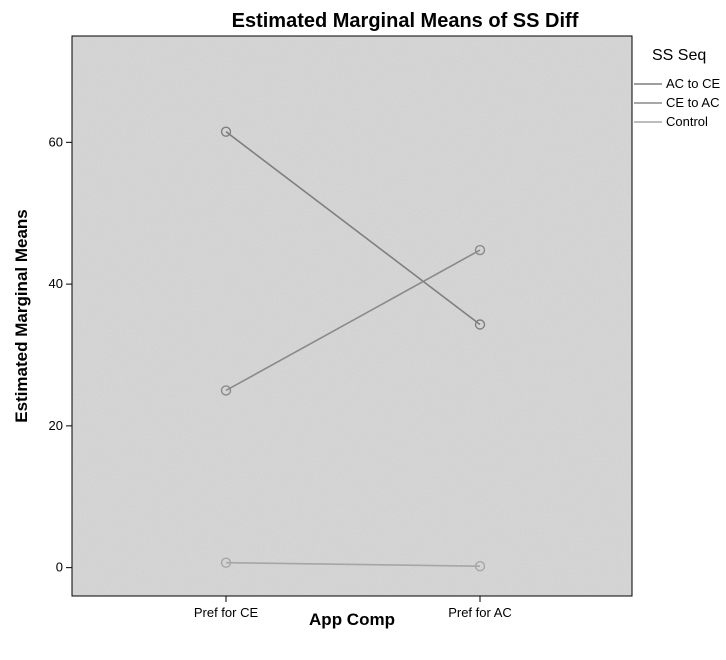 This screenshot has width=726, height=660. Describe the element at coordinates (480, 612) in the screenshot. I see `x-tick-label: Pref for AC` at that location.